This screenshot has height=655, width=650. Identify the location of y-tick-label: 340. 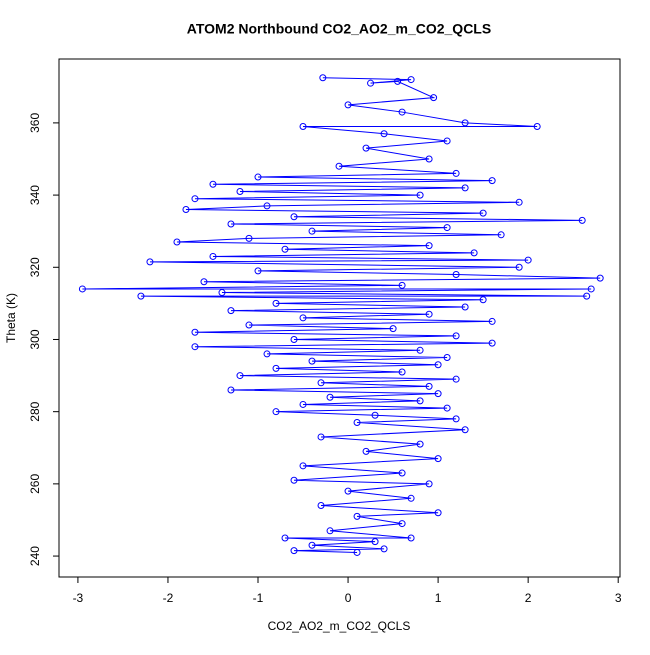
(35, 195).